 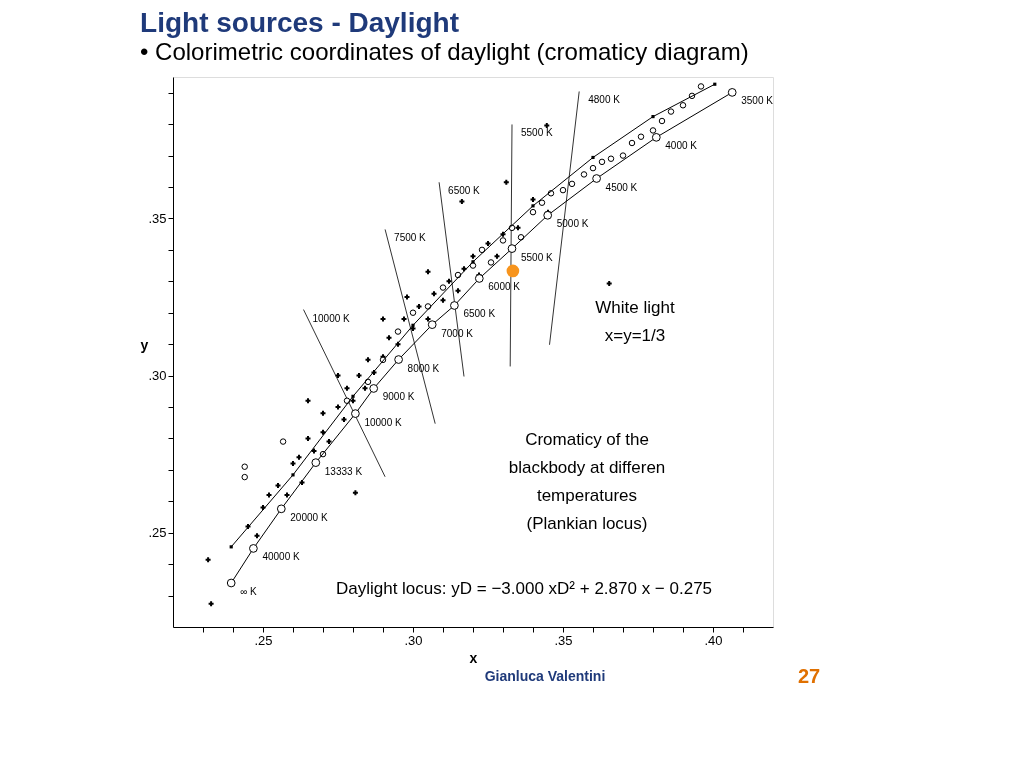 I want to click on y-tick-label: .35, so click(x=157, y=218).